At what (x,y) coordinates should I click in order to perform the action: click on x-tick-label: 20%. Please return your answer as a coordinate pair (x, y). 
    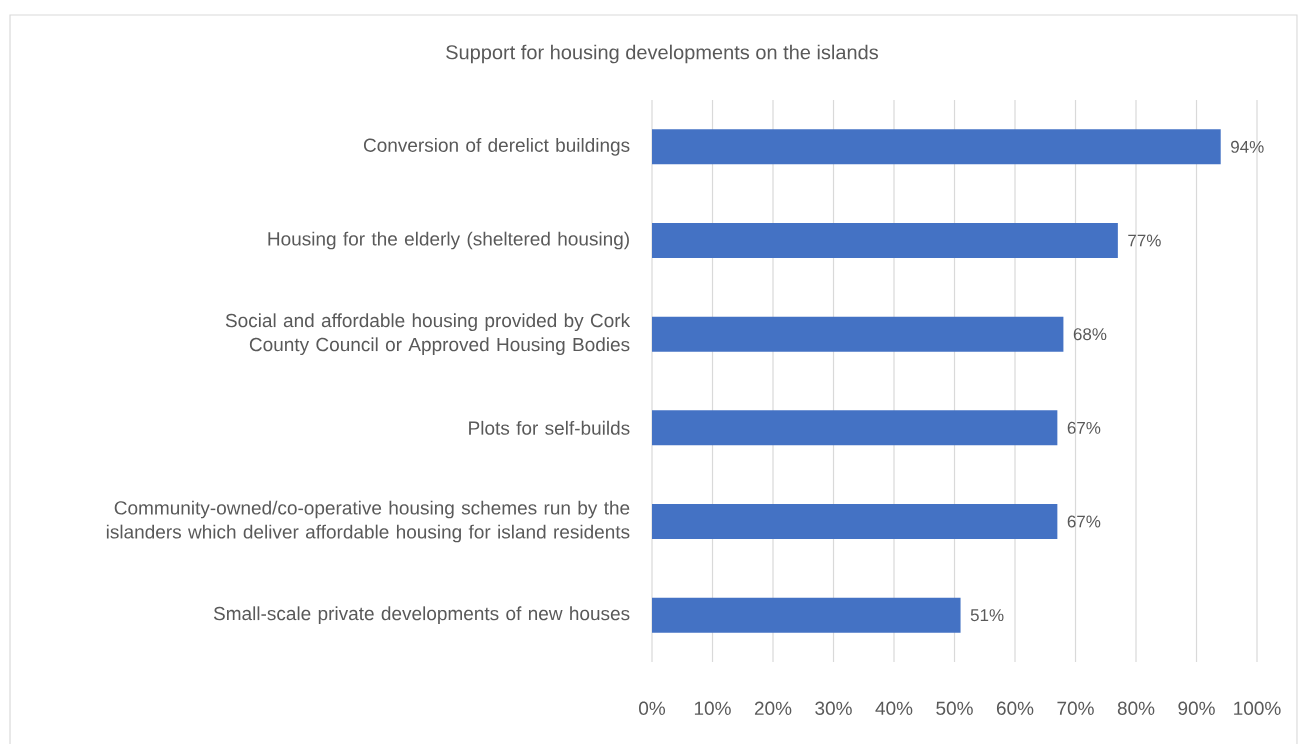
    Looking at the image, I should click on (773, 708).